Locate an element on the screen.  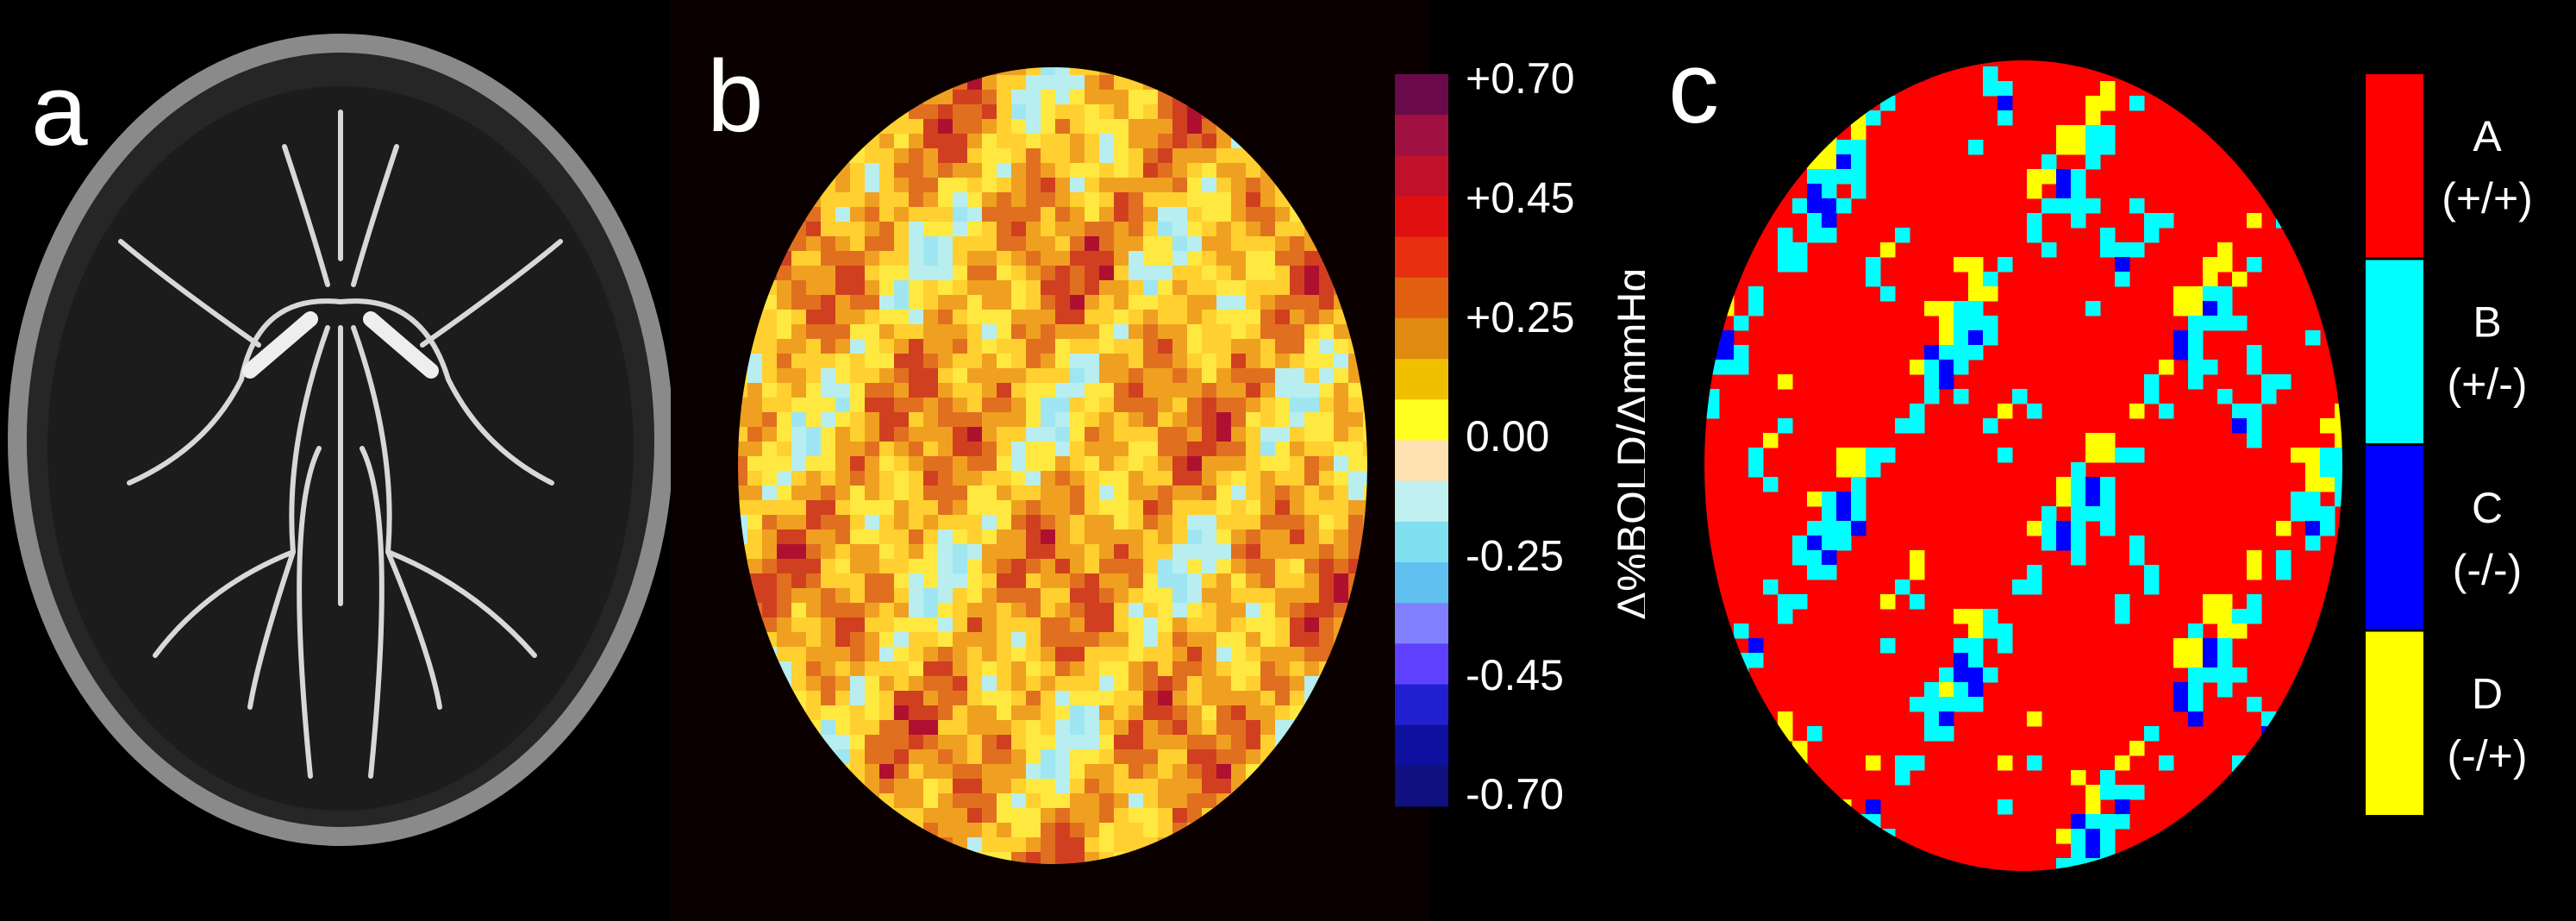
legend-letter: D is located at coordinates (2487, 694).